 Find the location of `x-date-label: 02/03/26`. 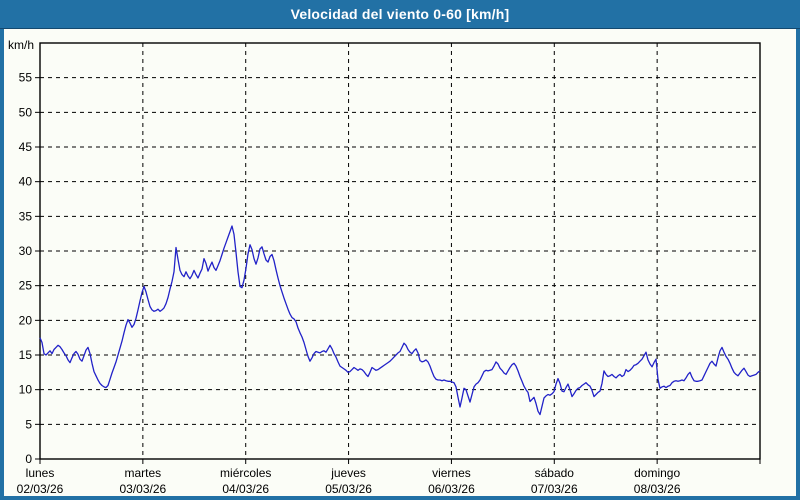

x-date-label: 02/03/26 is located at coordinates (40, 489).